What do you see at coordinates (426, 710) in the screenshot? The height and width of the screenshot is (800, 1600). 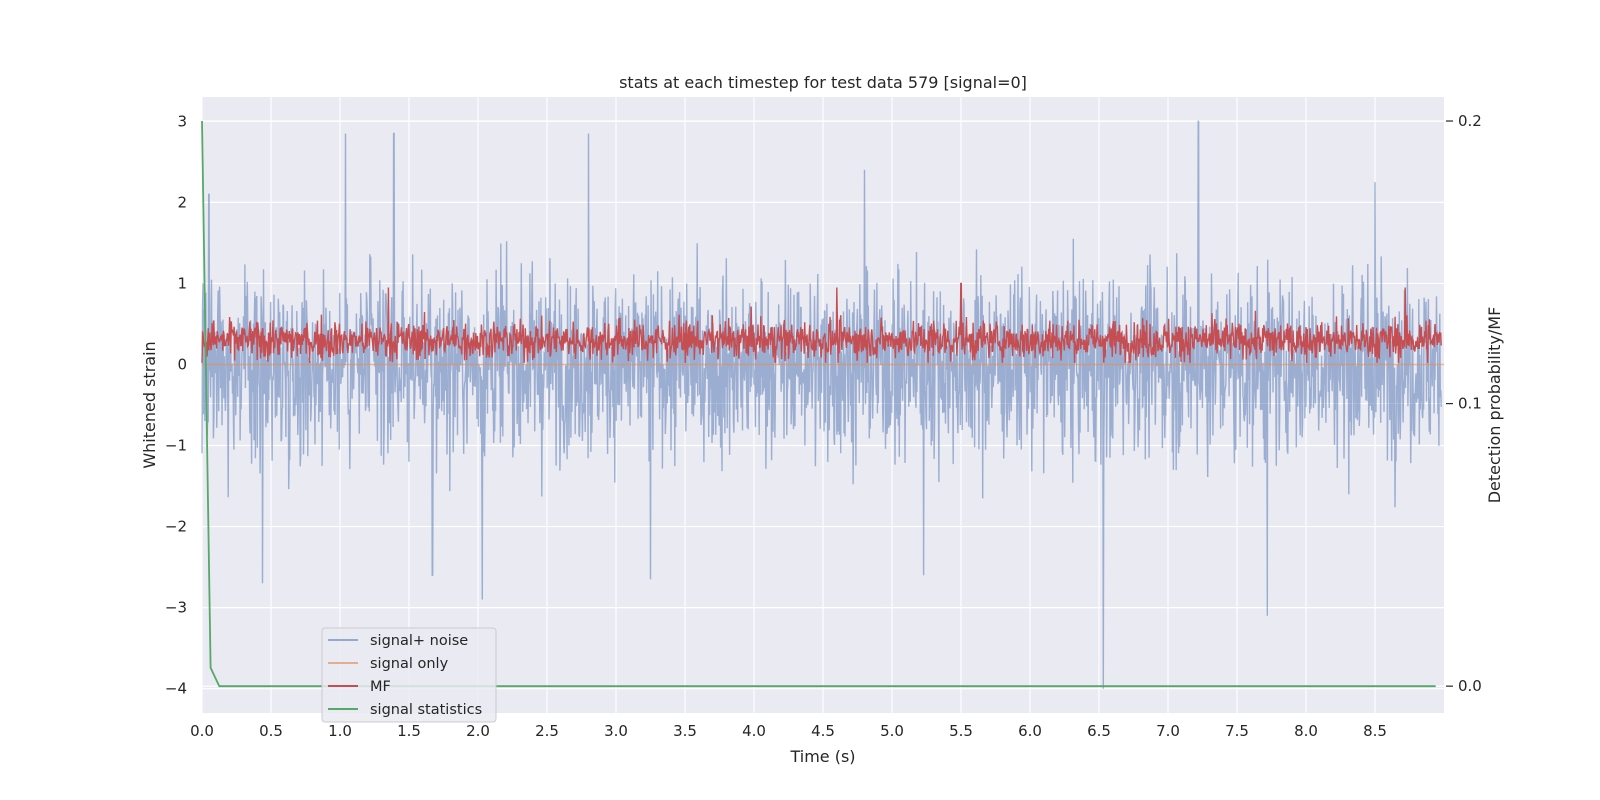 I see `legend-label-signal-statistics: signal statistics` at bounding box center [426, 710].